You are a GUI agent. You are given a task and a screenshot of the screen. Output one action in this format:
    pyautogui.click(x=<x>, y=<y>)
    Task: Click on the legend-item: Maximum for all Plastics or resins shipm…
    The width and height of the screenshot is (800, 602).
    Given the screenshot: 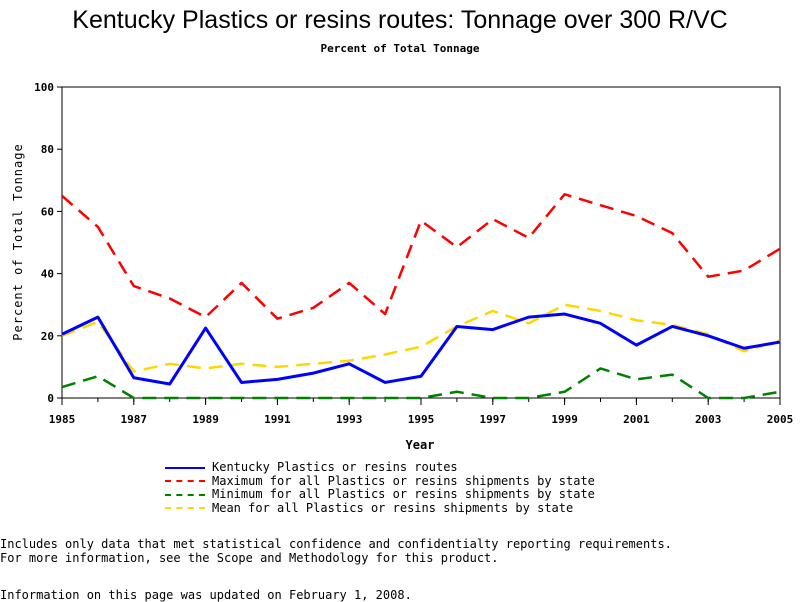 What is the action you would take?
    pyautogui.click(x=380, y=481)
    